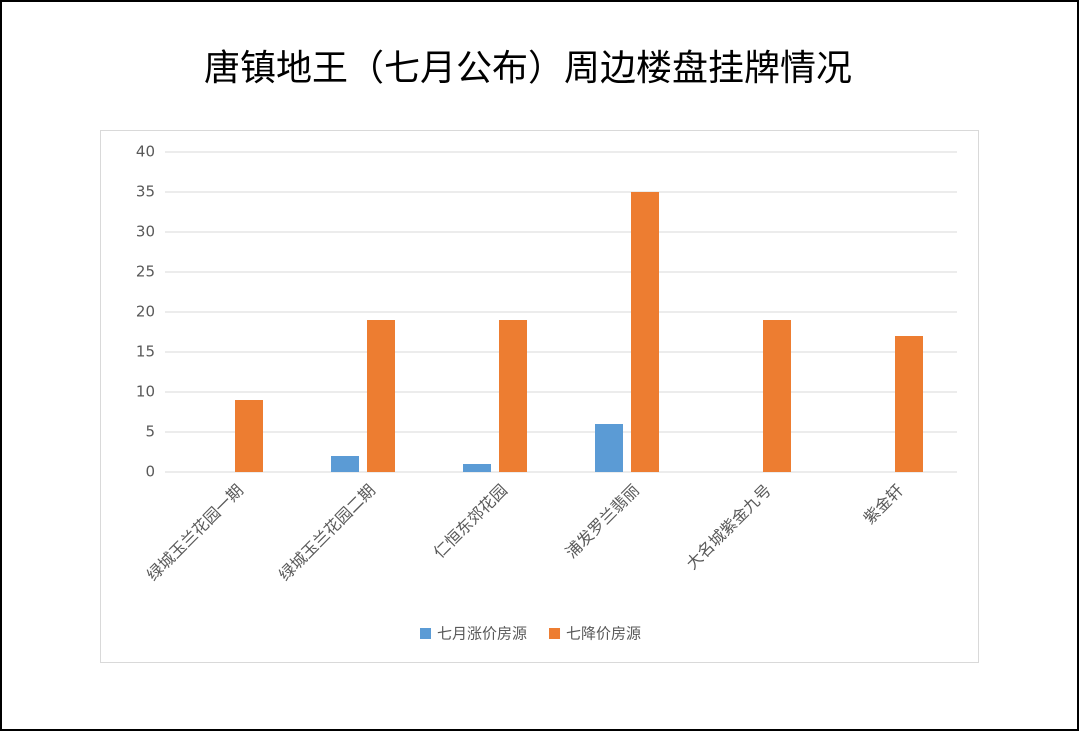 The image size is (1080, 732). What do you see at coordinates (145, 392) in the screenshot?
I see `y-tick-label: 10` at bounding box center [145, 392].